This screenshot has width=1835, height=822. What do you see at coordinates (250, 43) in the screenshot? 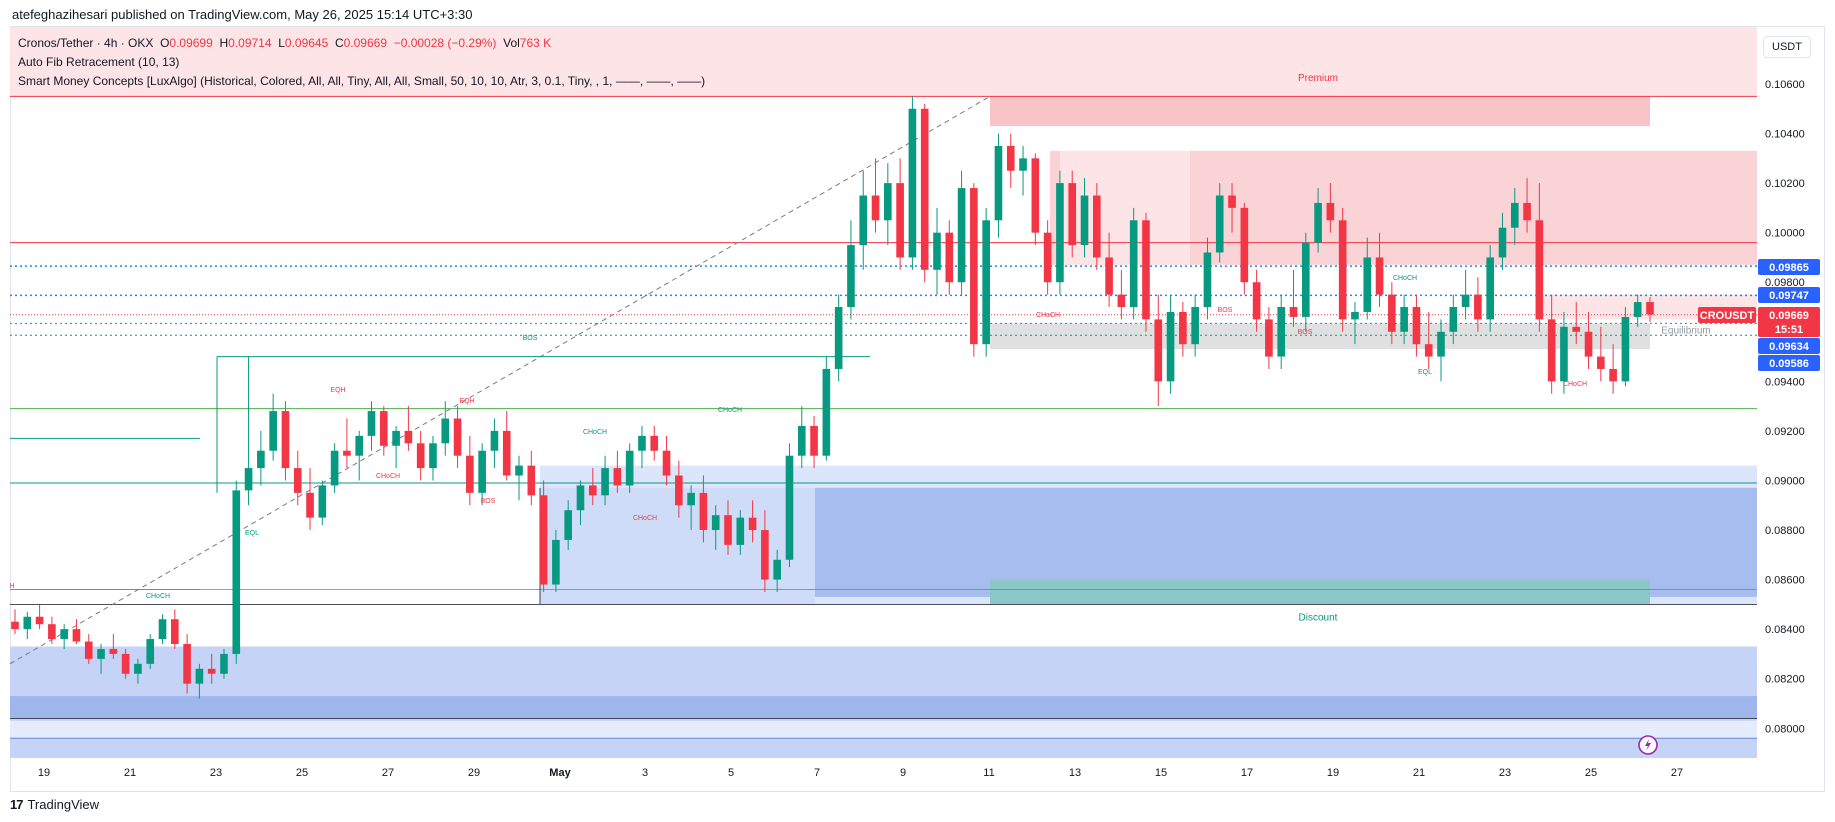
I see `high-value: 0.09714` at bounding box center [250, 43].